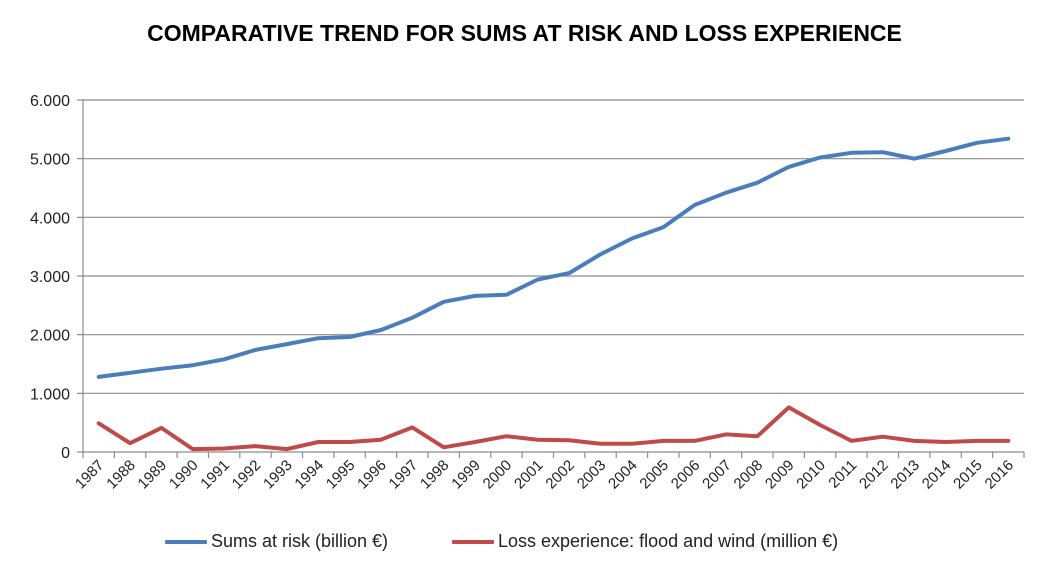 The image size is (1049, 574). Describe the element at coordinates (90, 475) in the screenshot. I see `x-tick-label: 1987` at that location.